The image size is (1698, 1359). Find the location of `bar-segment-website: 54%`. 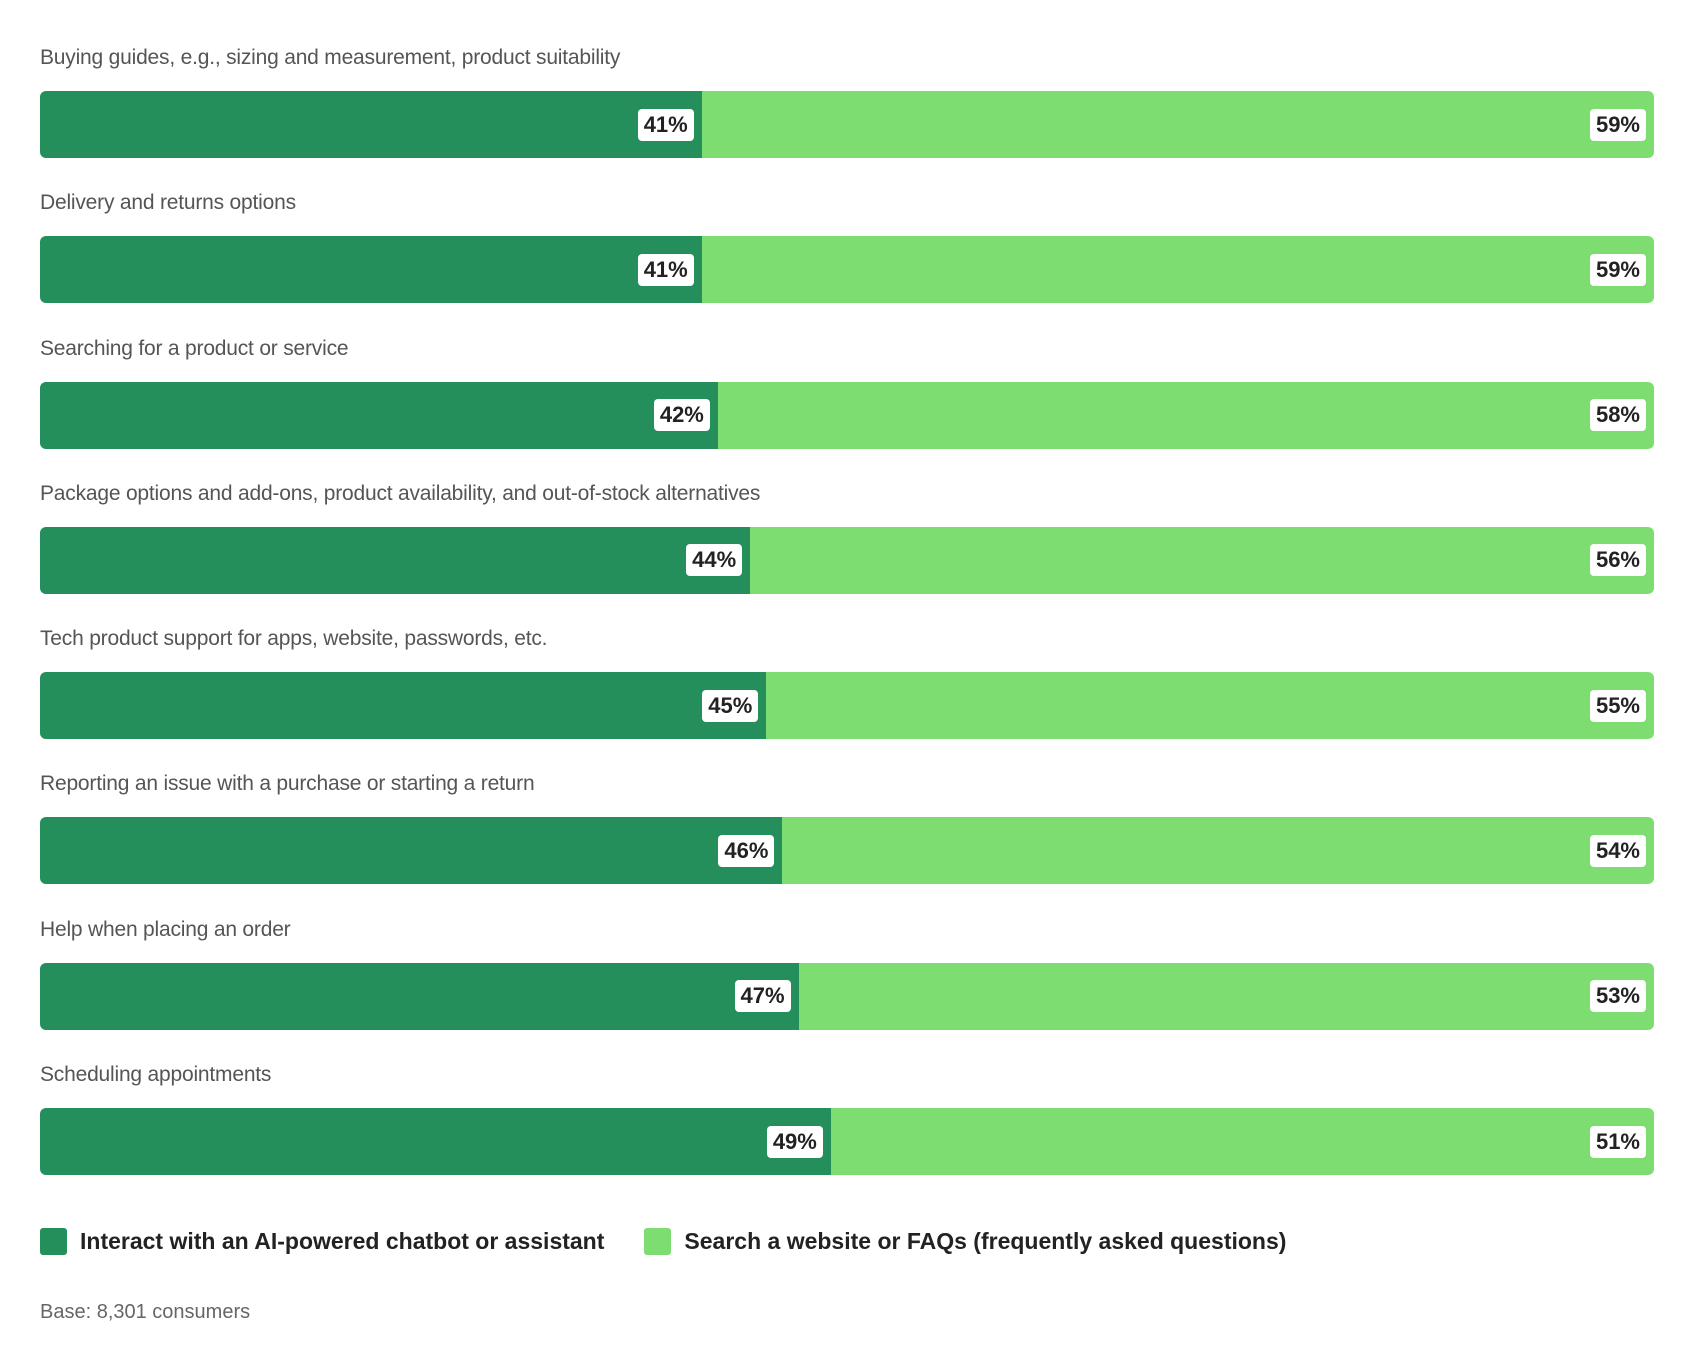

bar-segment-website: 54% is located at coordinates (1218, 851).